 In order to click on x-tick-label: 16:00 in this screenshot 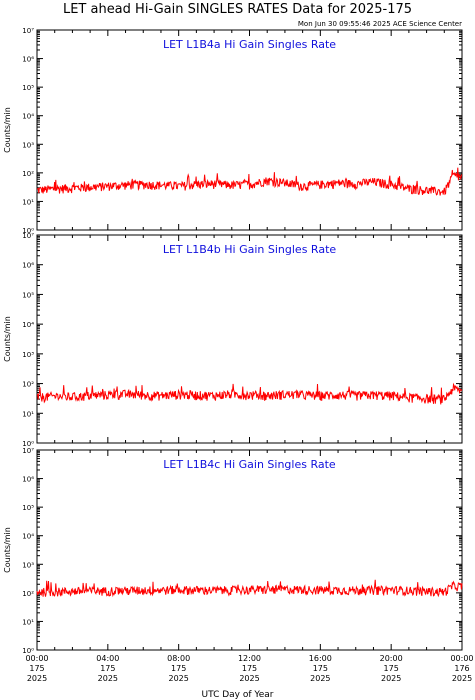, I will do `click(320, 658)`.